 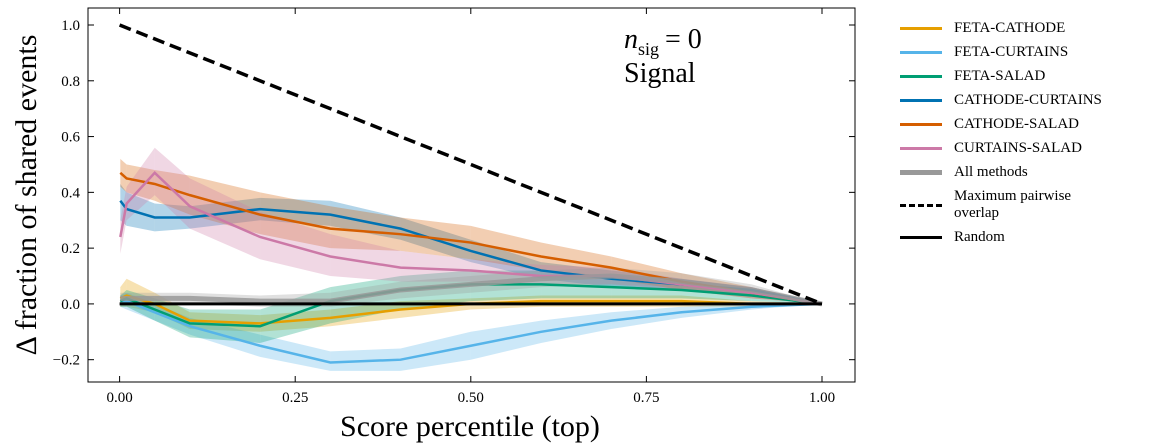 What do you see at coordinates (70, 138) in the screenshot?
I see `y-tick-label: 0.6` at bounding box center [70, 138].